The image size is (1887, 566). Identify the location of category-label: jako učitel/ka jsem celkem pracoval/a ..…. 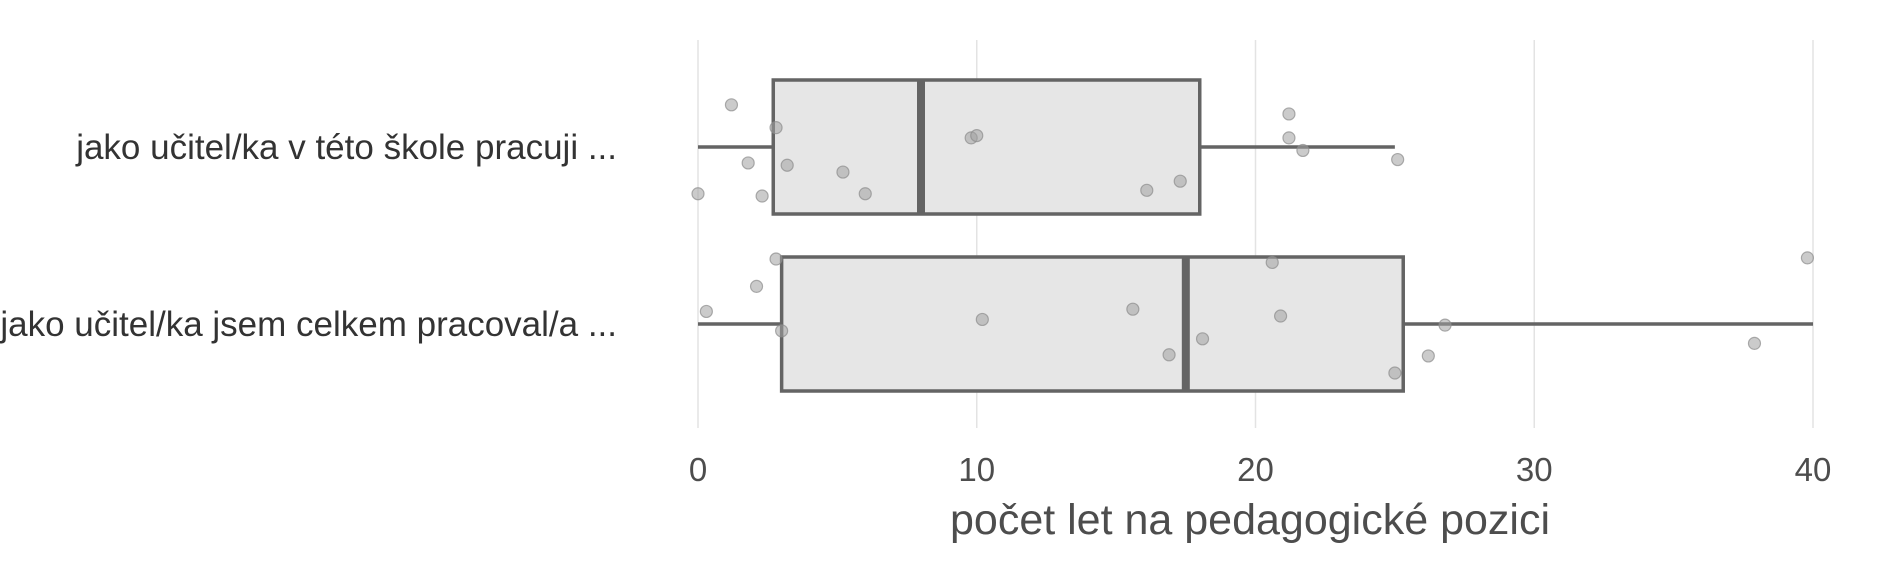
(308, 324).